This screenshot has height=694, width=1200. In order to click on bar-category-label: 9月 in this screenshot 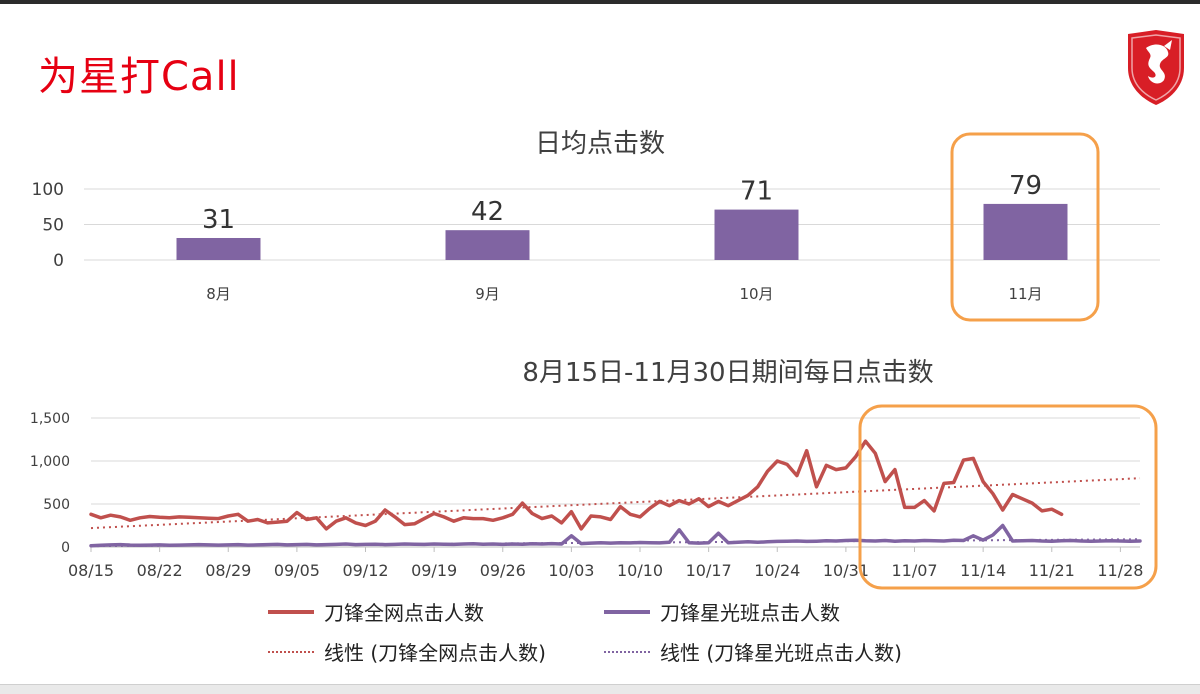, I will do `click(487, 294)`.